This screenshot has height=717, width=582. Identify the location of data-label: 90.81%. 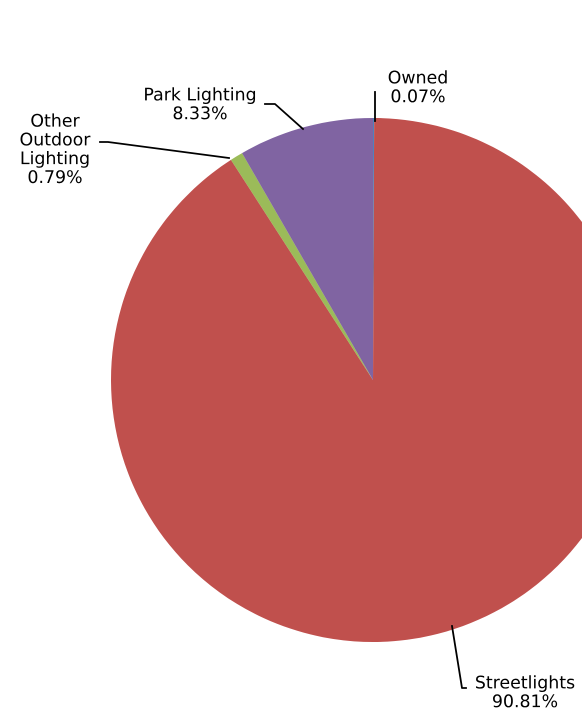
(525, 701).